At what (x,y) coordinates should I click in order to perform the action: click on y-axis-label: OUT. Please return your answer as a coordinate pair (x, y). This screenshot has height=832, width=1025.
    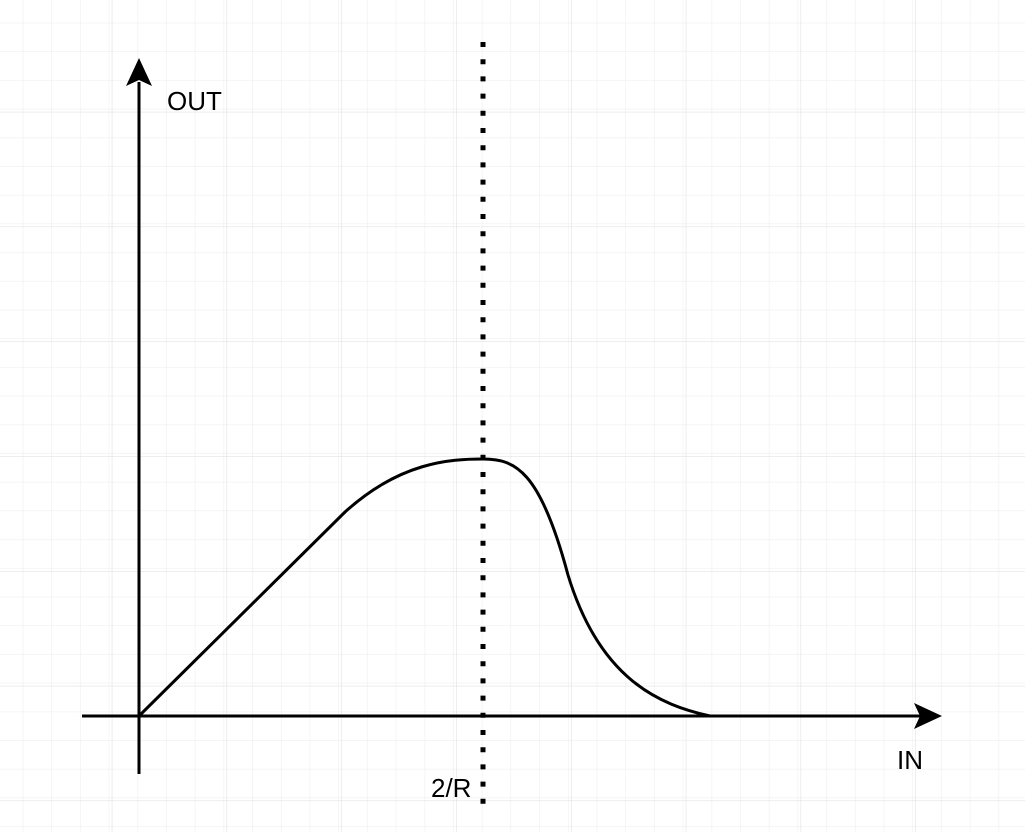
    Looking at the image, I should click on (194, 101).